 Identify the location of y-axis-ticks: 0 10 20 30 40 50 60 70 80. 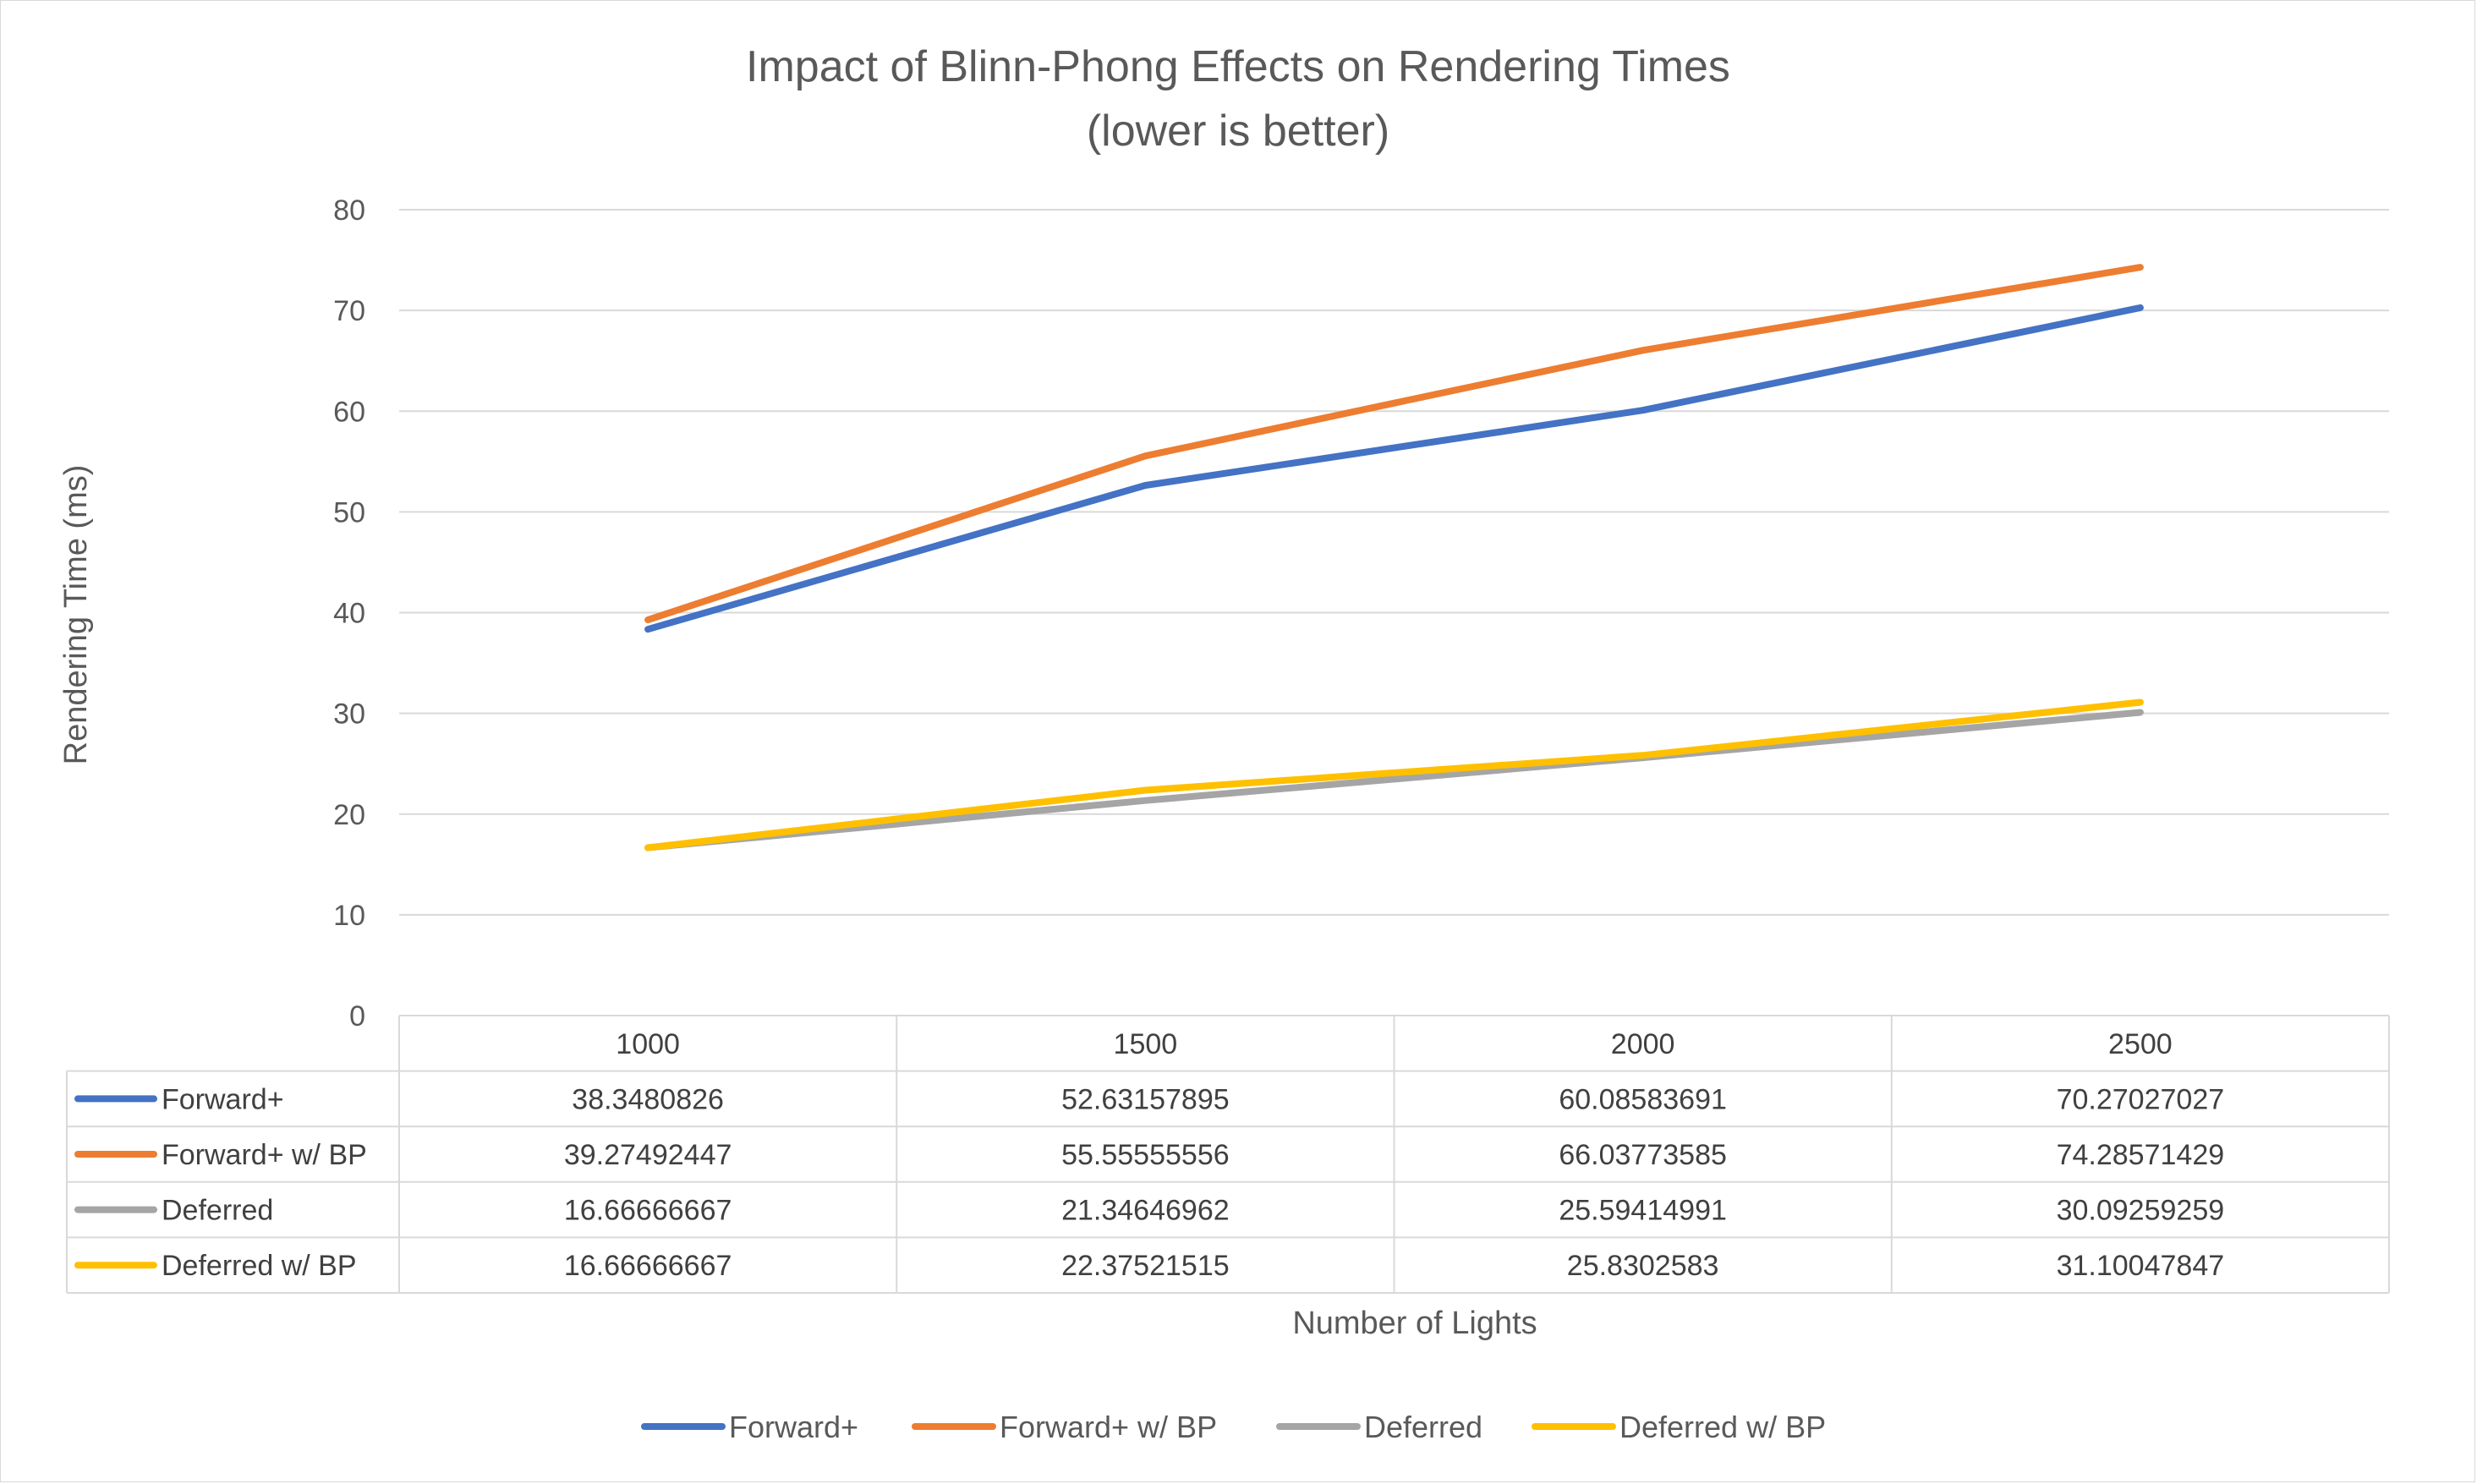
(349, 613).